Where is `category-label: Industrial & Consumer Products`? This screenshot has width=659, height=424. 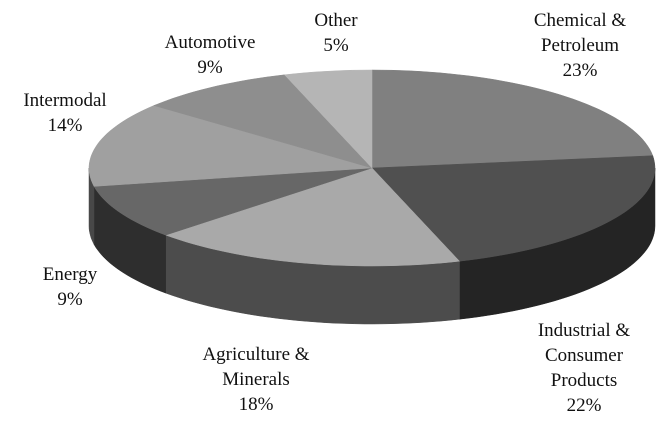 category-label: Industrial & Consumer Products is located at coordinates (584, 355).